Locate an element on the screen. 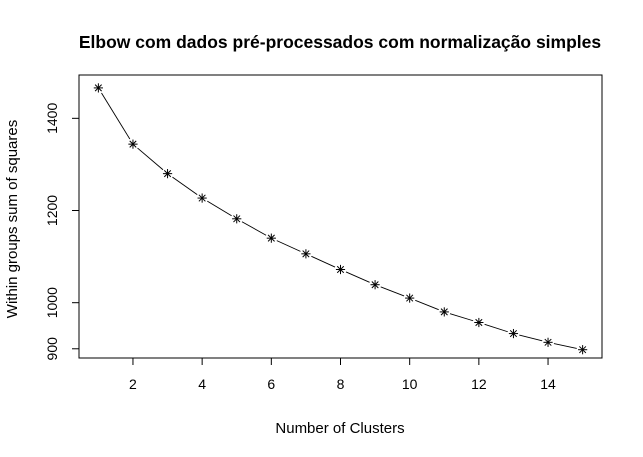 This screenshot has height=457, width=643. y-tick-label: 1400 is located at coordinates (52, 118).